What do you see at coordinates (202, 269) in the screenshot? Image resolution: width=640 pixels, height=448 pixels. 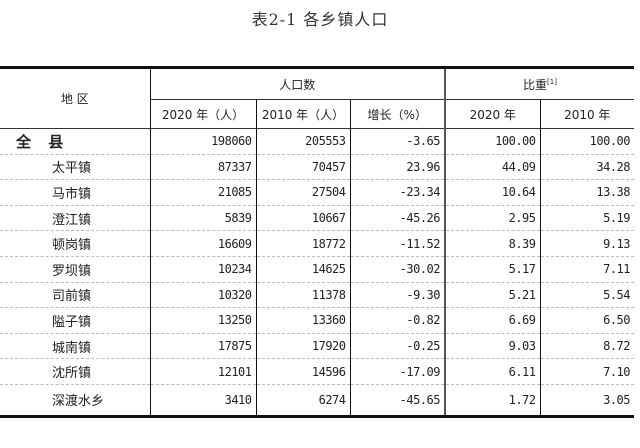 I see `cell-p2020: 10234` at bounding box center [202, 269].